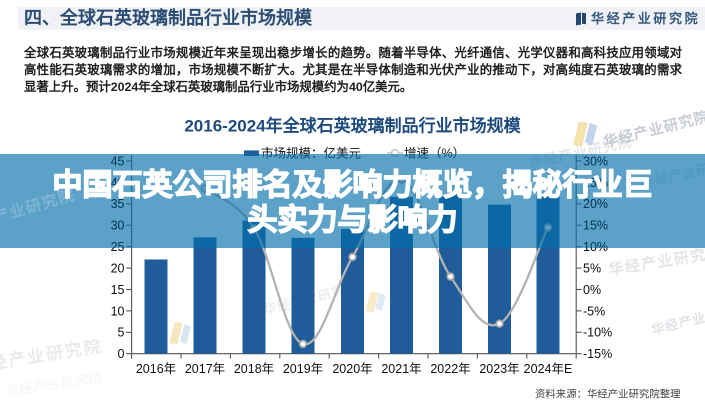 The image size is (705, 401). What do you see at coordinates (595, 183) in the screenshot?
I see `svg-text: 25%` at bounding box center [595, 183].